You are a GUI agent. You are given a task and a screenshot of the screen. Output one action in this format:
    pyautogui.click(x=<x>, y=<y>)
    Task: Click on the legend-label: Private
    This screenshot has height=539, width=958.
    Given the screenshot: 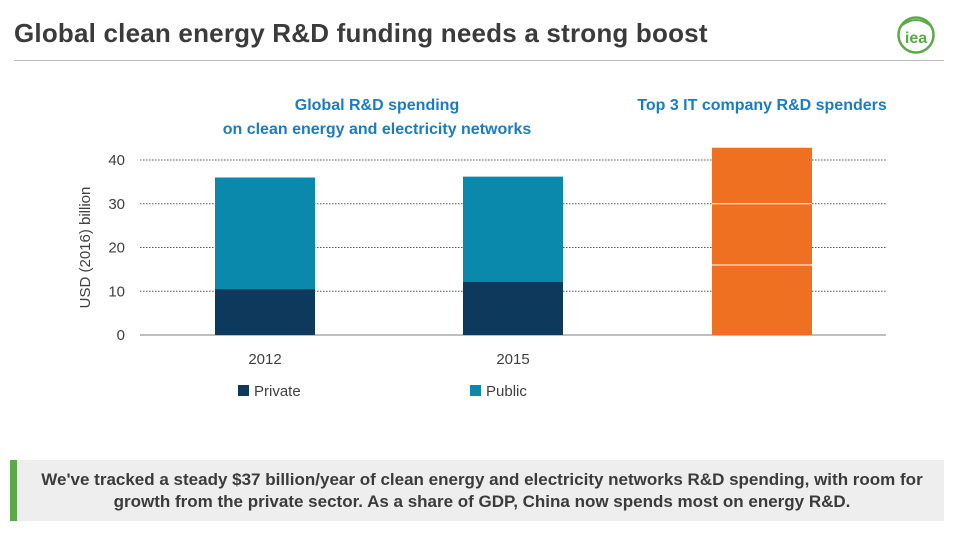 What is the action you would take?
    pyautogui.click(x=277, y=391)
    